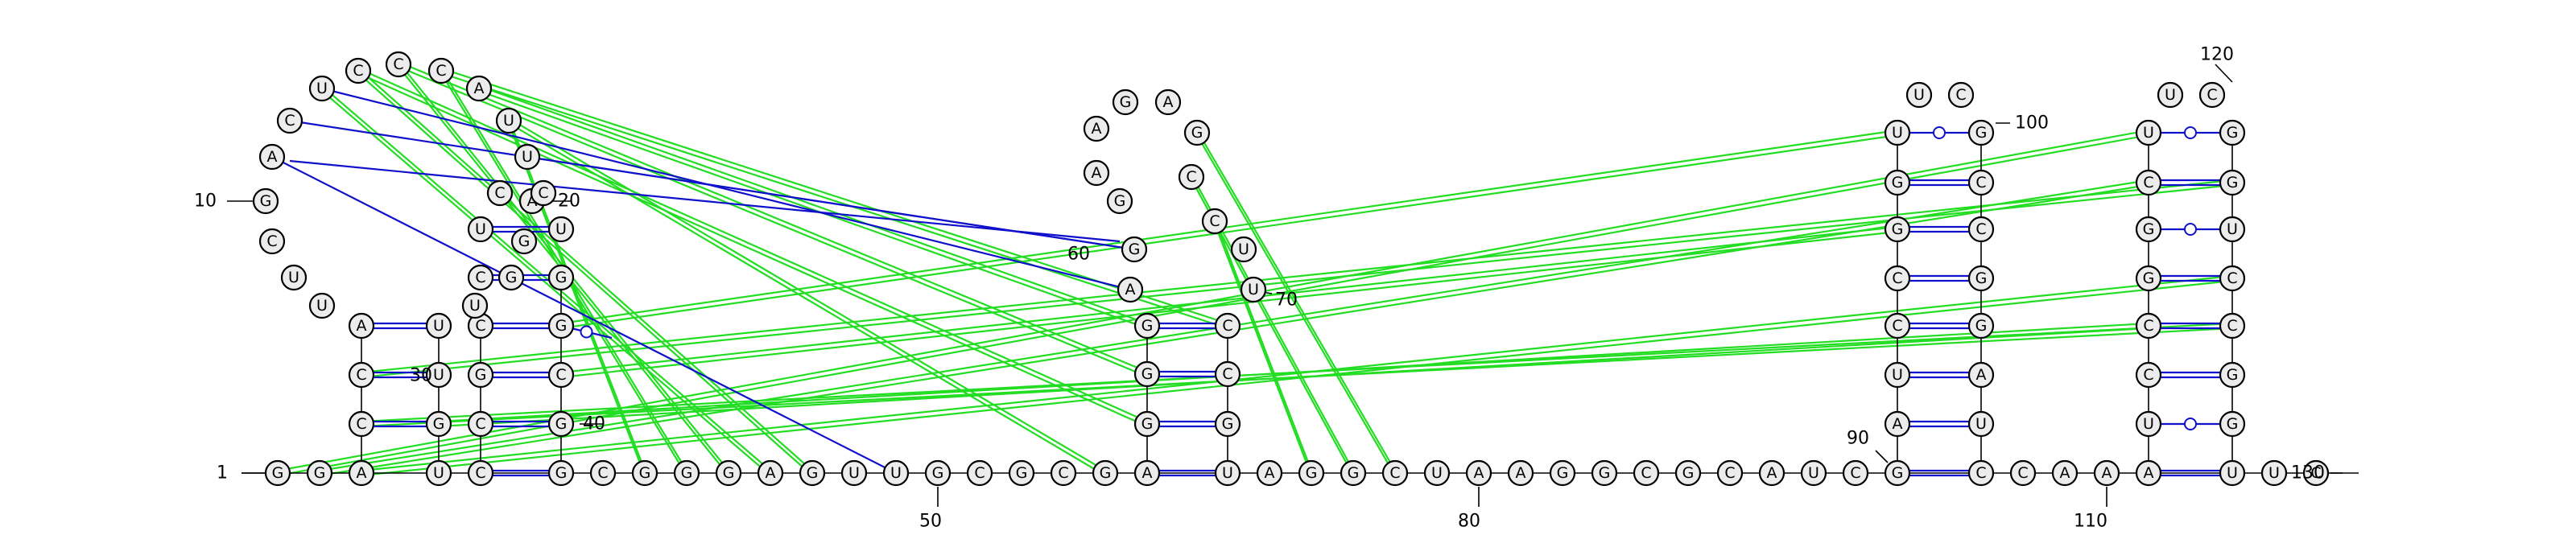 The image size is (2576, 535). I want to click on nucleotide-letter-64: U, so click(561, 229).